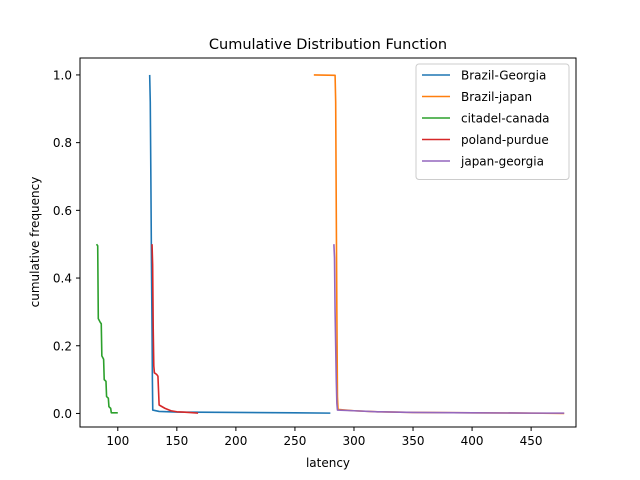 This screenshot has width=640, height=480. I want to click on y-tick-label: 1.0, so click(62, 75).